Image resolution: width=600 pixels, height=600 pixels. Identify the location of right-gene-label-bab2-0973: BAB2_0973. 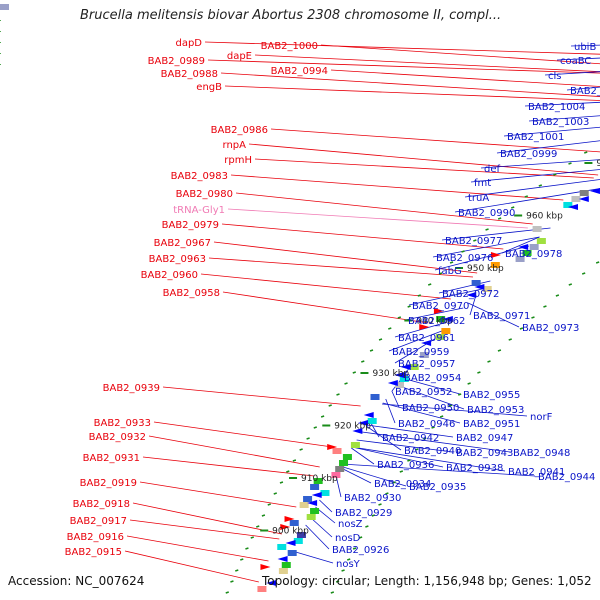
(550, 328).